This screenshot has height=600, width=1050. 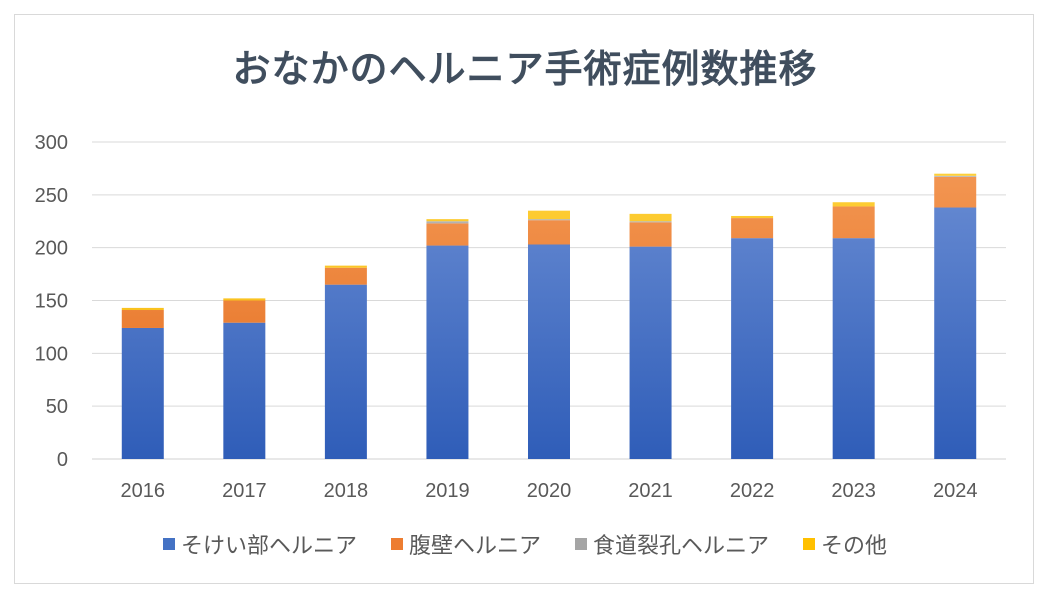 I want to click on y-tick-label-300: 300, so click(x=51, y=143).